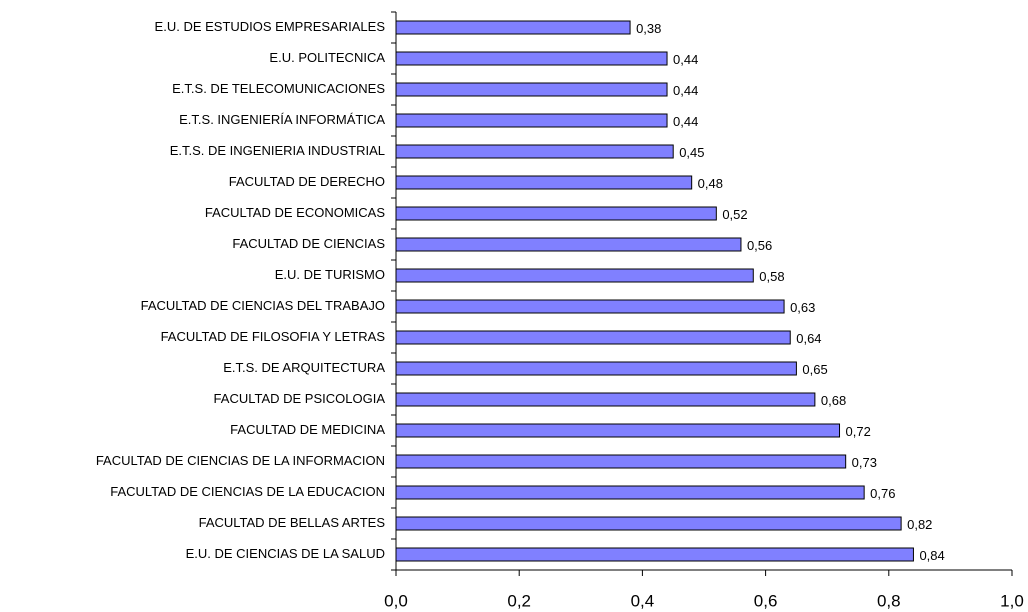  I want to click on y-tick-label: FACULTAD DE CIENCIAS DE LA EDUCACION, so click(247, 491).